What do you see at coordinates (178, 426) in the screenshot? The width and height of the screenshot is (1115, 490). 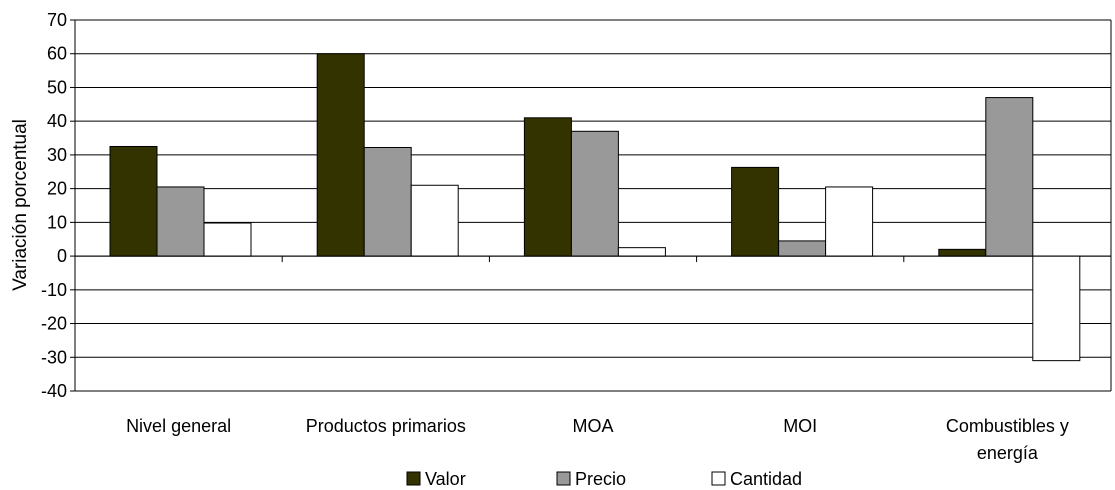 I see `category-label: Nivel general` at bounding box center [178, 426].